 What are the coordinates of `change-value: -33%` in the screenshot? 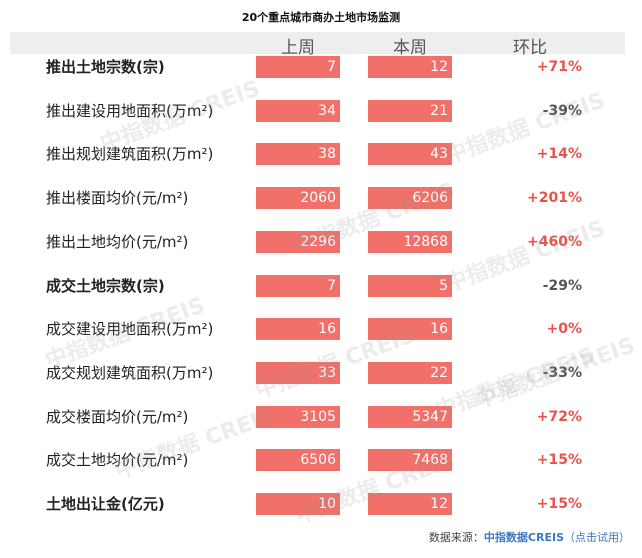 It's located at (562, 373).